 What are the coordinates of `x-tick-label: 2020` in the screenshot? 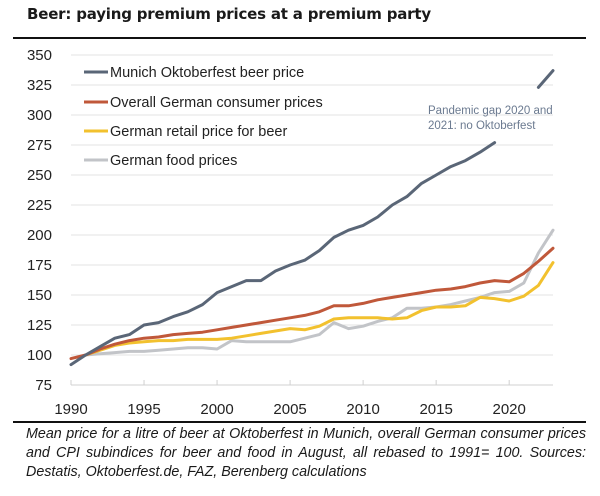 It's located at (508, 409).